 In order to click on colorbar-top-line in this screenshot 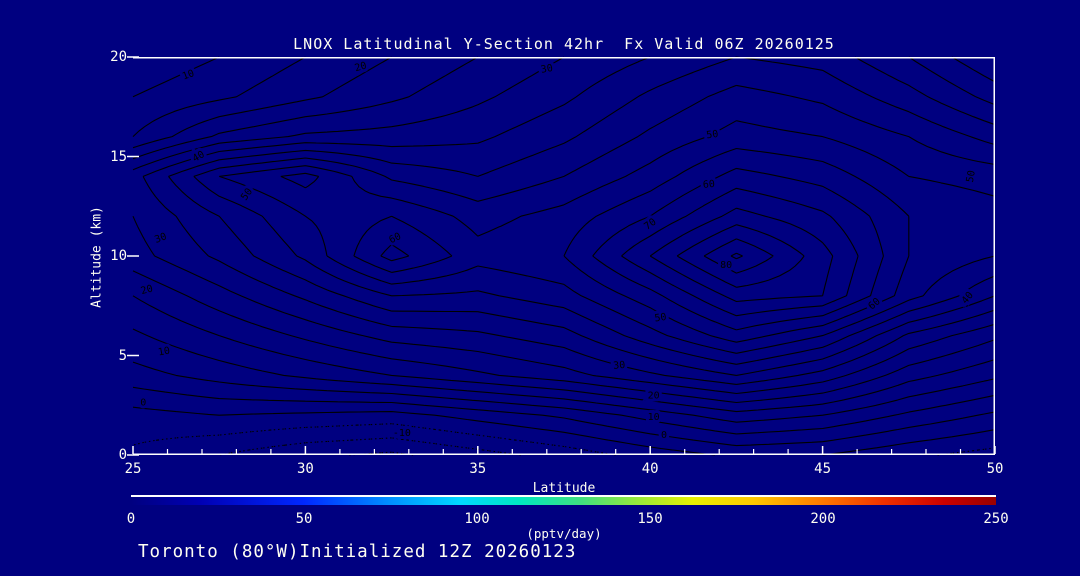, I will do `click(563, 496)`.